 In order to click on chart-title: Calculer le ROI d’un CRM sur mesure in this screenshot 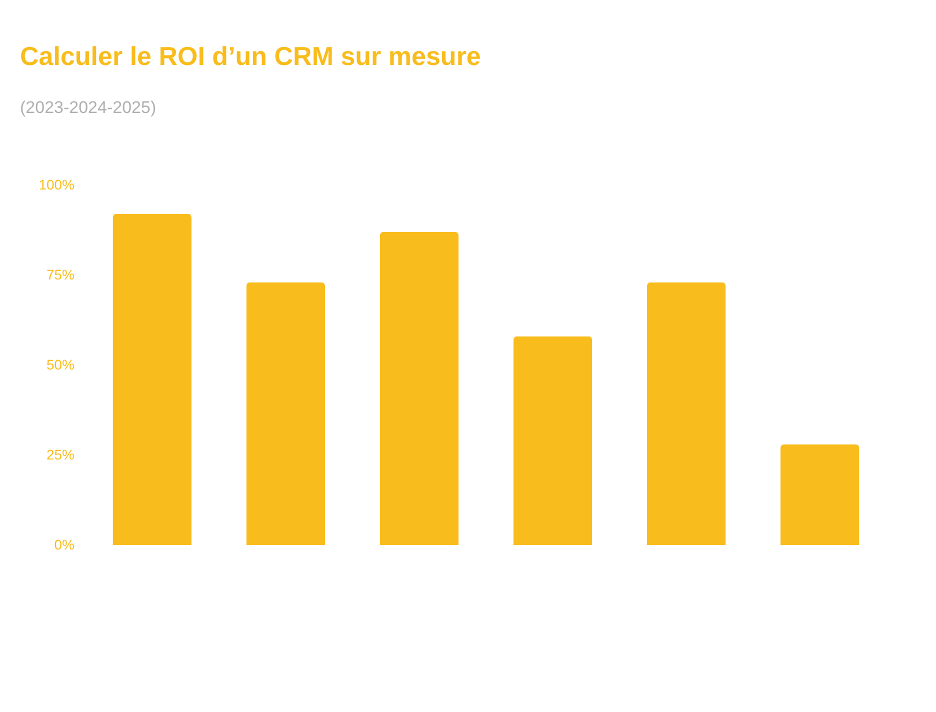, I will do `click(250, 56)`.